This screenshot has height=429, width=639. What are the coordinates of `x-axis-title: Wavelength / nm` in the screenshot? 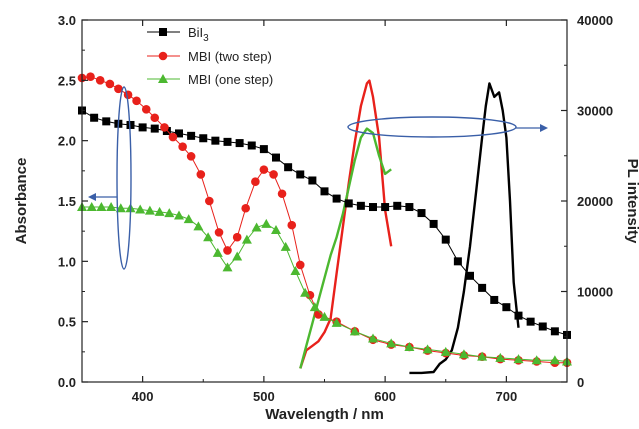 It's located at (324, 414).